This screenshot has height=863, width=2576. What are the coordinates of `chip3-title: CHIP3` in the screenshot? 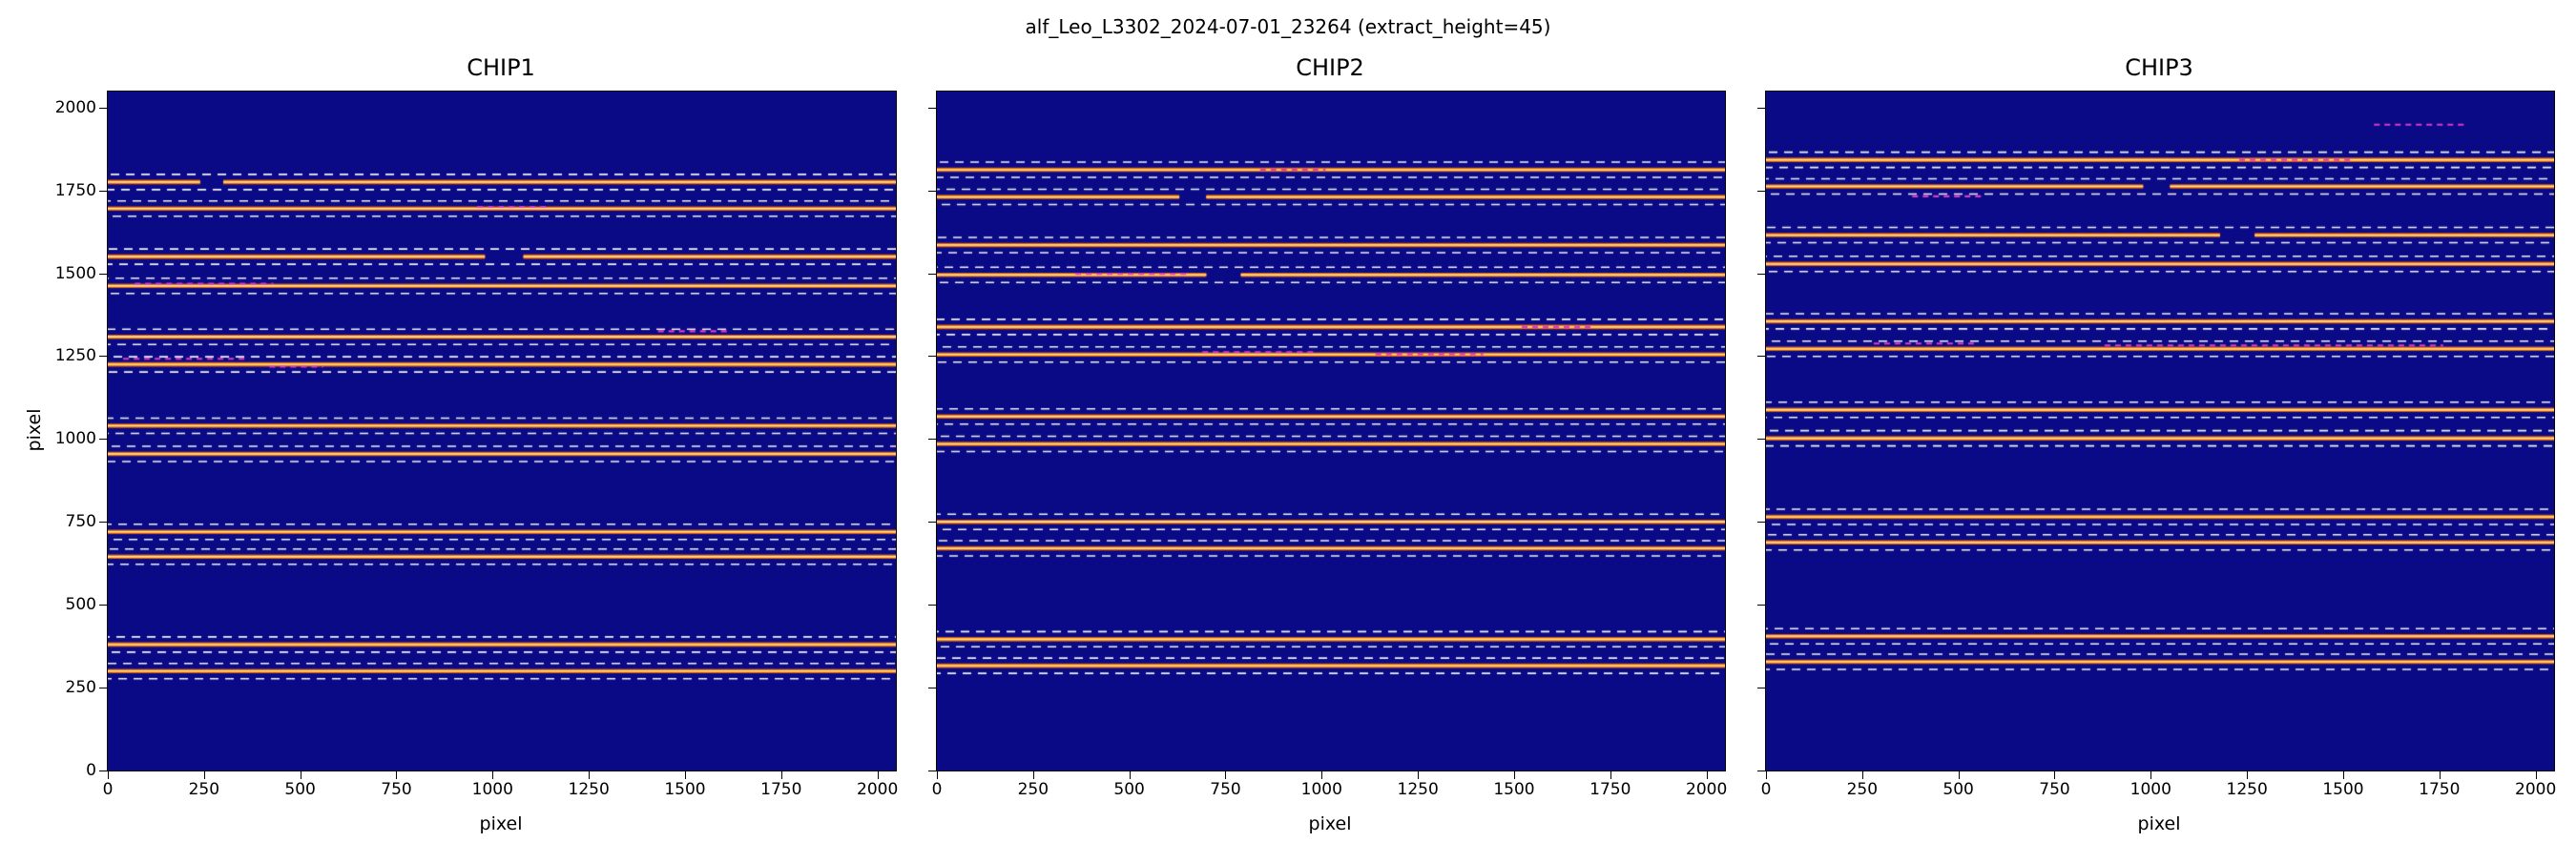 It's located at (2159, 67).